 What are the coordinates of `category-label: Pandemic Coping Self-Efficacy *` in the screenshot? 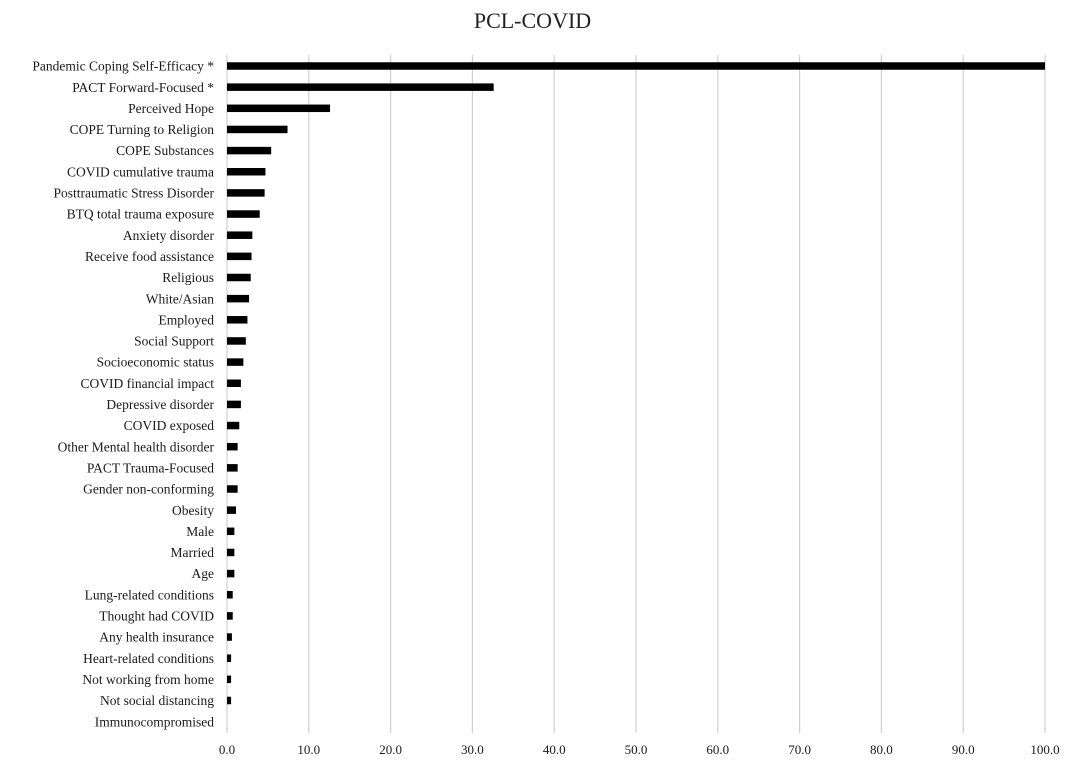 It's located at (123, 66).